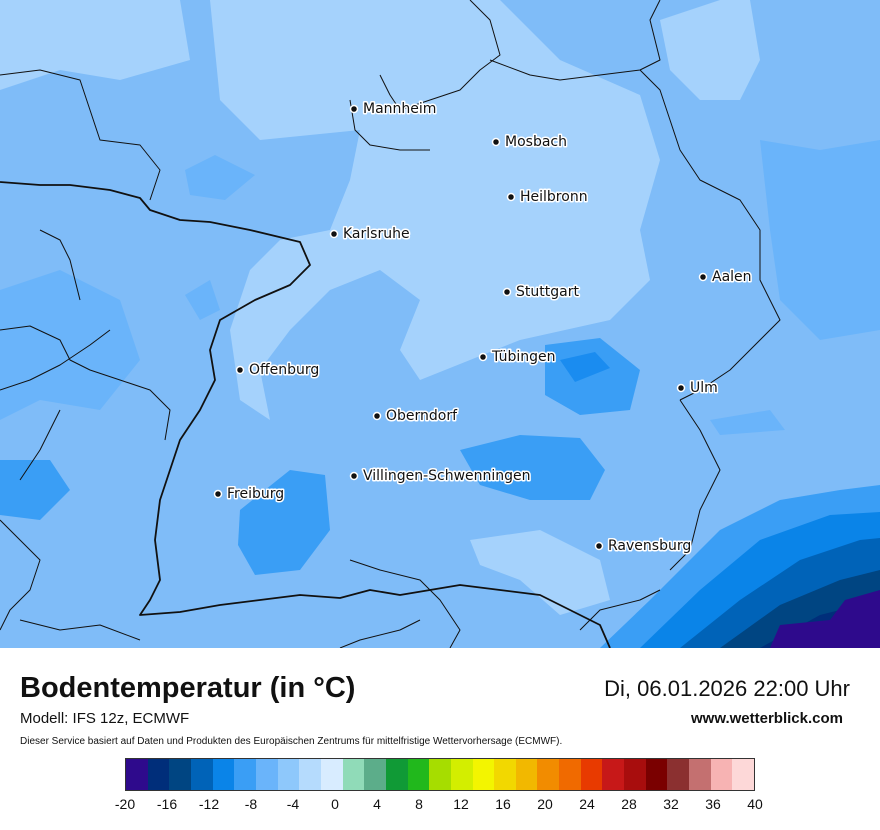  What do you see at coordinates (585, 367) in the screenshot?
I see `temperature-field-cold-tuebingen-core` at bounding box center [585, 367].